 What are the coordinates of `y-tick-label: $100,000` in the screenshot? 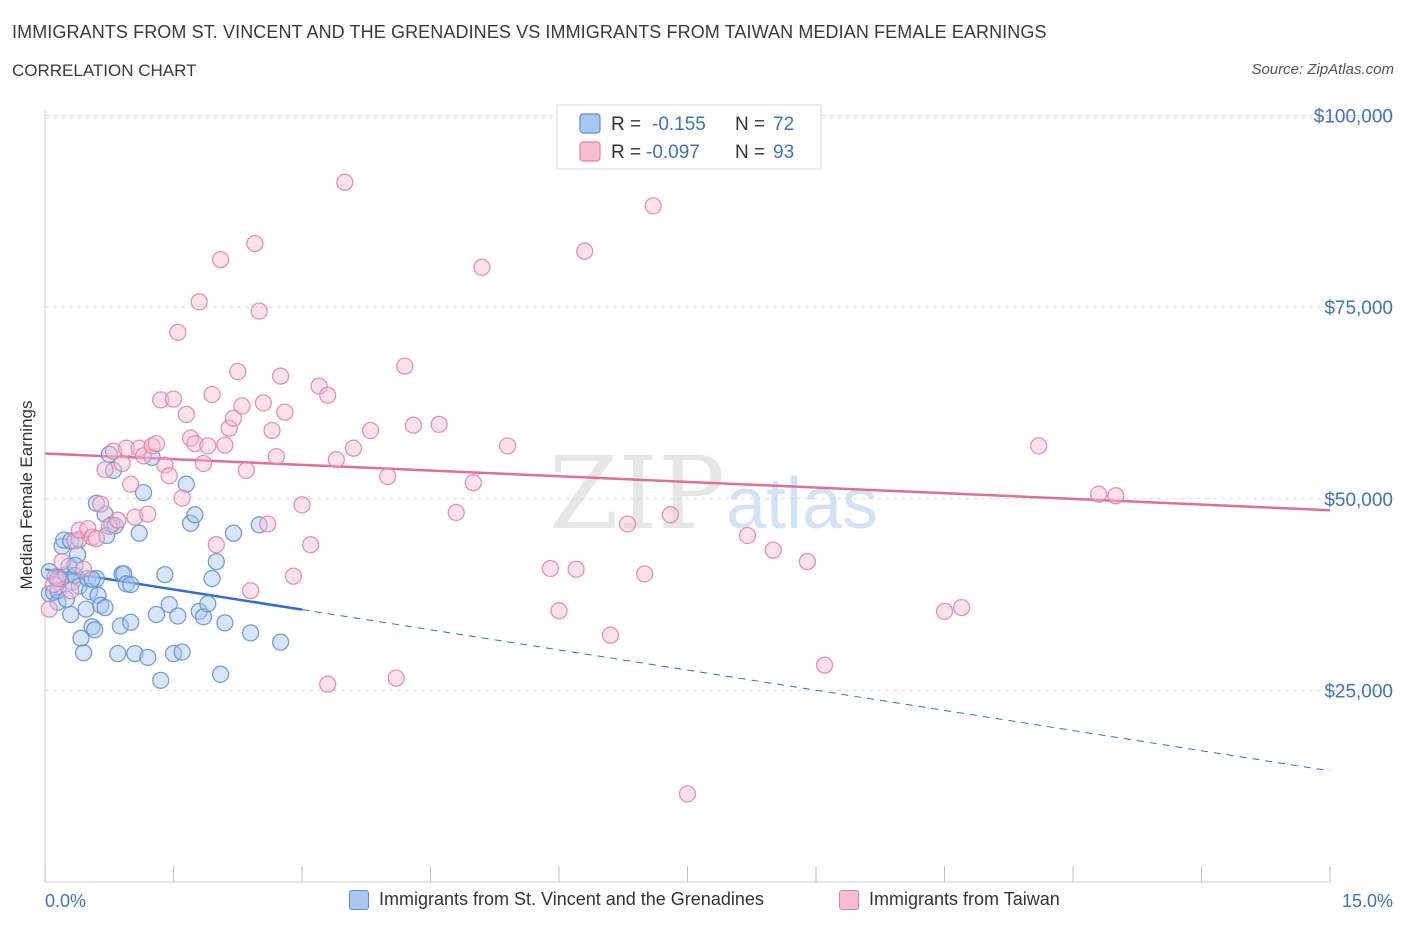 It's located at (1353, 117).